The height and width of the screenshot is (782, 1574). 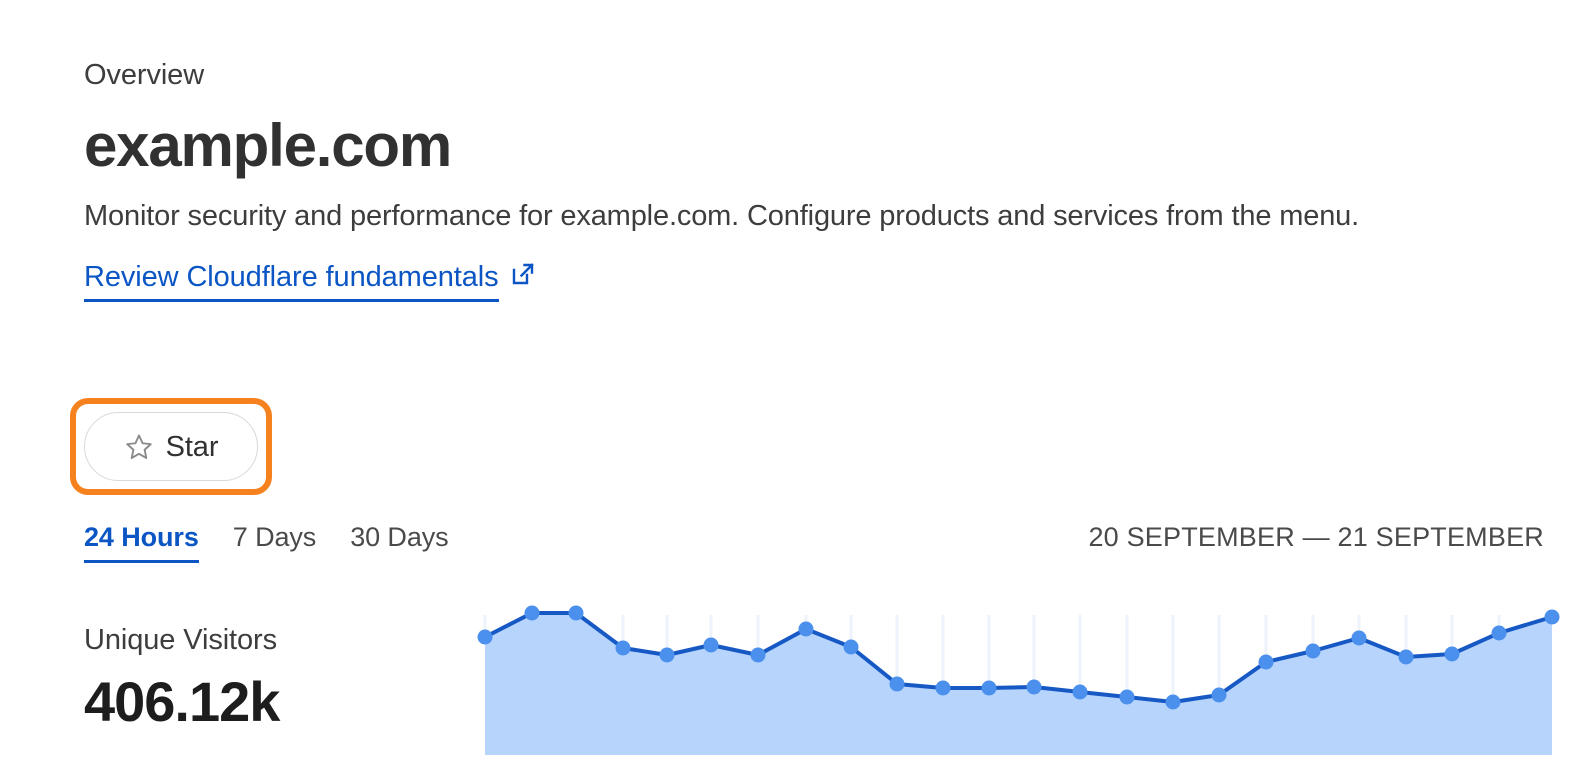 What do you see at coordinates (182, 701) in the screenshot?
I see `metric-value: 406.12k` at bounding box center [182, 701].